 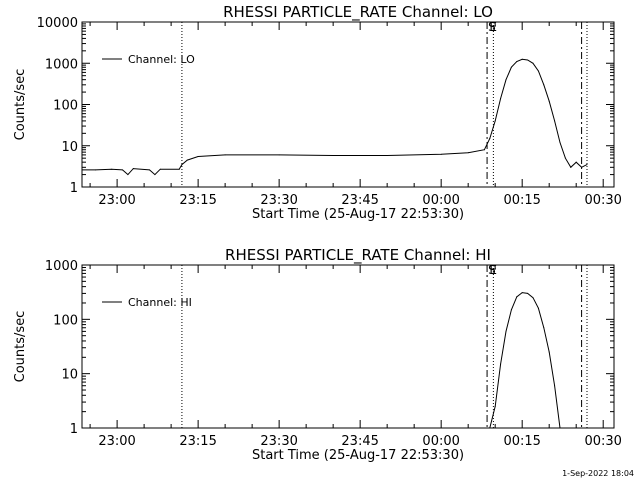 What do you see at coordinates (160, 302) in the screenshot?
I see `legend-label: Channel: HI` at bounding box center [160, 302].